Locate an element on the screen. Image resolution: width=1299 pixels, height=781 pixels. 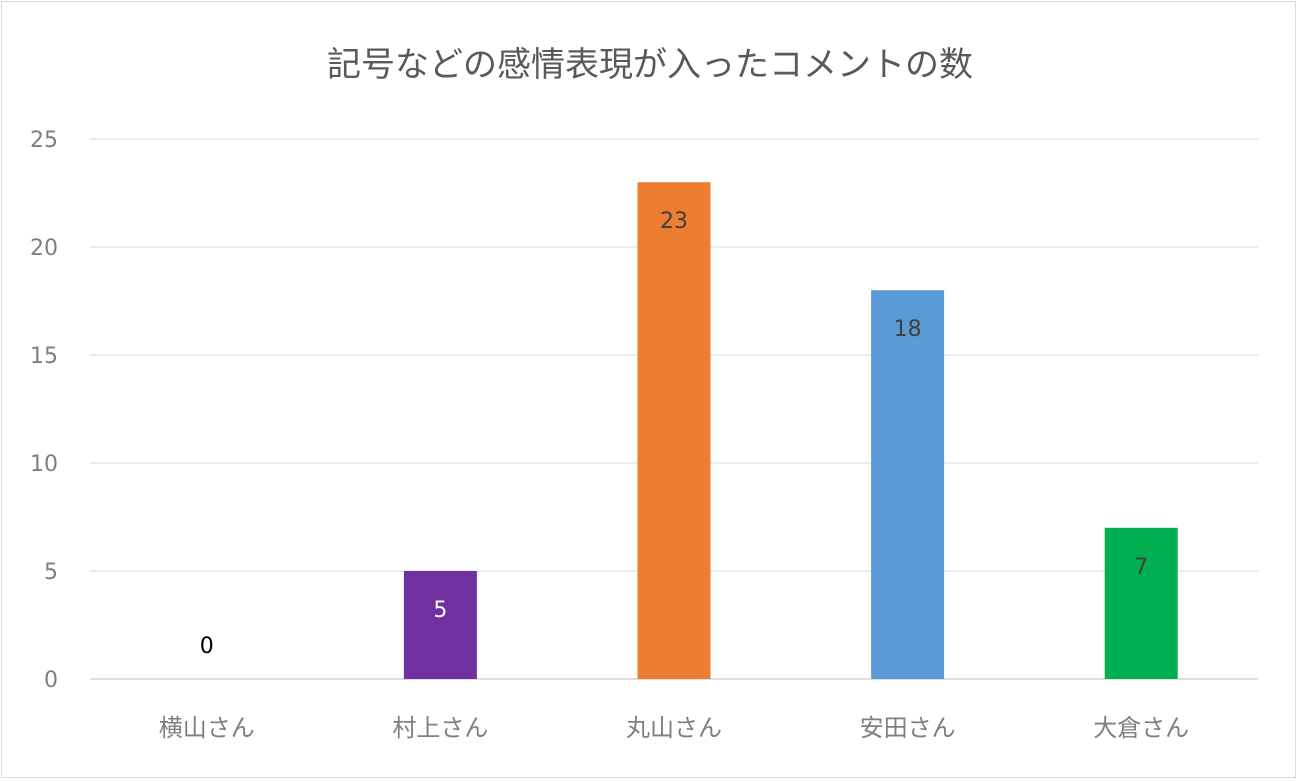
y-tick-label: 5 is located at coordinates (51, 572).